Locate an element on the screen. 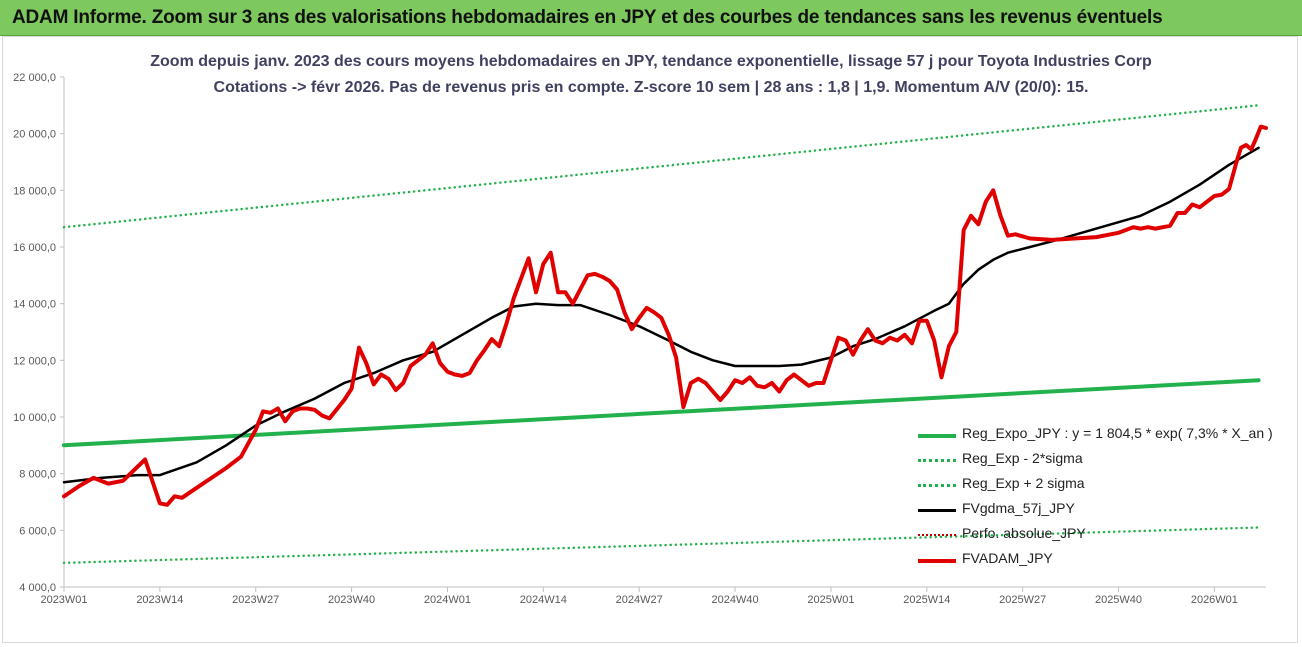 The width and height of the screenshot is (1302, 647). series-line-reg-expo-jpy is located at coordinates (661, 413).